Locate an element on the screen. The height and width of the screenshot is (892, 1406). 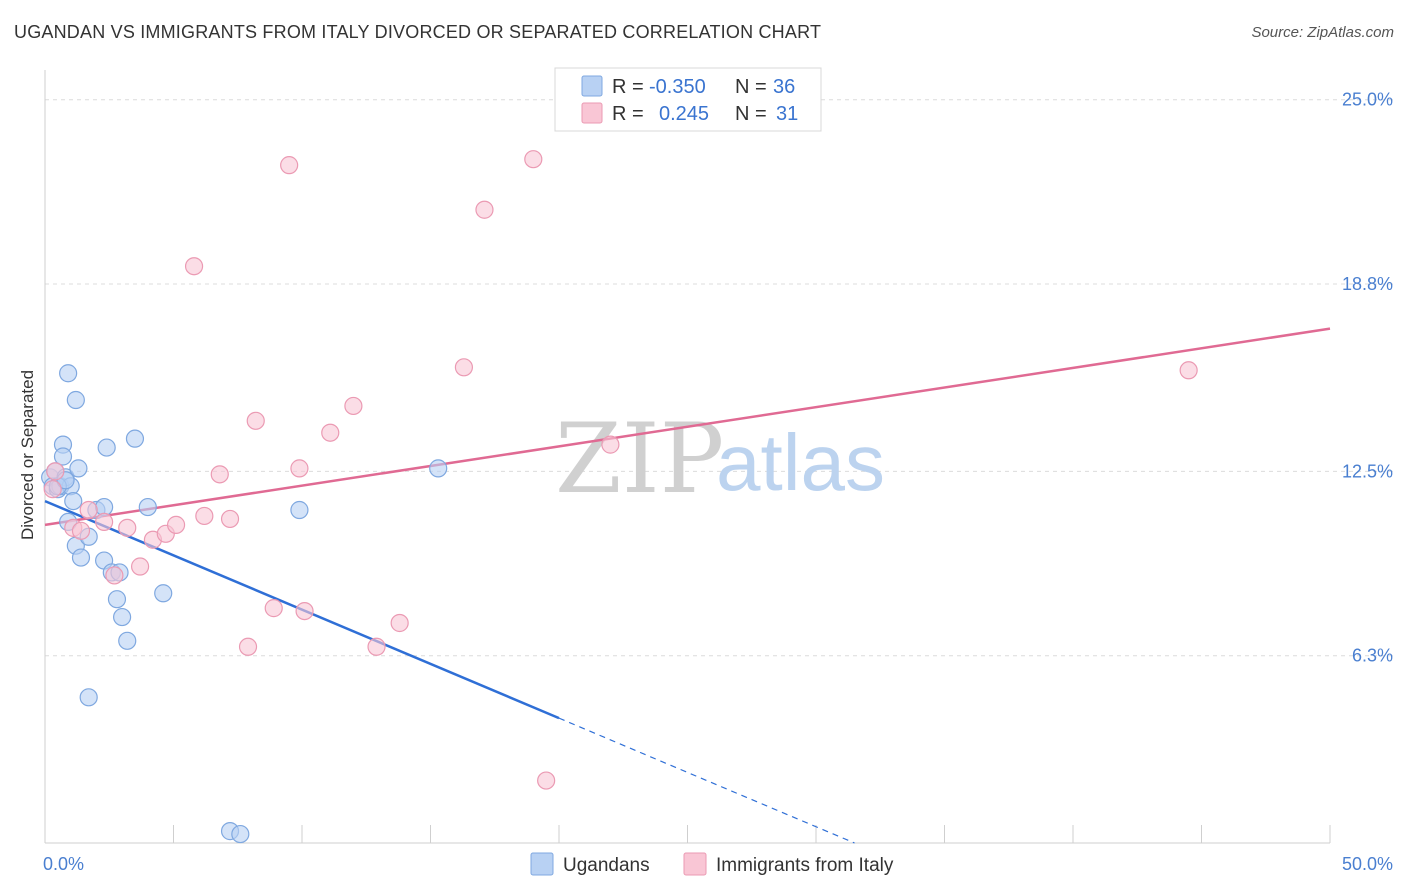
bottom-legend: Ugandans Immigrants from Italy is located at coordinates (712, 864).